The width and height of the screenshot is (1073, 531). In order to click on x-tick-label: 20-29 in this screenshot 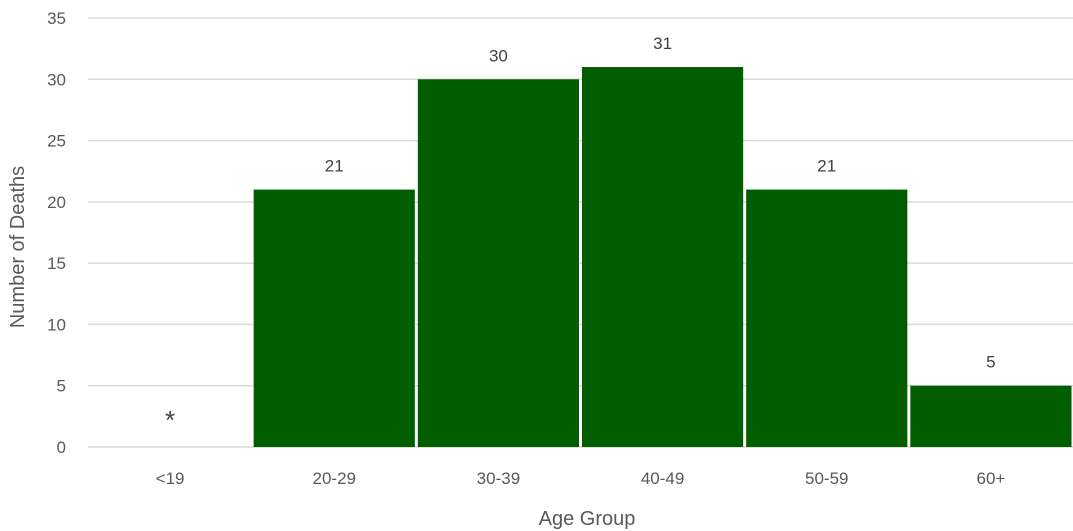, I will do `click(334, 478)`.